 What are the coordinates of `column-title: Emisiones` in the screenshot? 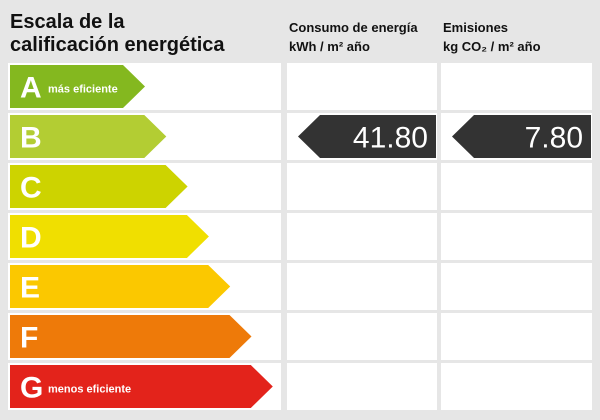 It's located at (475, 27).